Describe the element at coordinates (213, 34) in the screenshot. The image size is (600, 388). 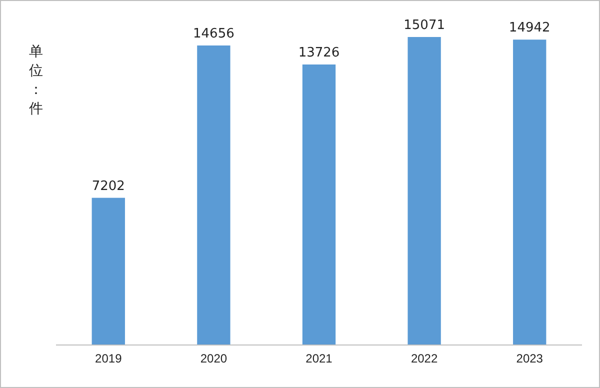
I see `data-label: 14656` at that location.